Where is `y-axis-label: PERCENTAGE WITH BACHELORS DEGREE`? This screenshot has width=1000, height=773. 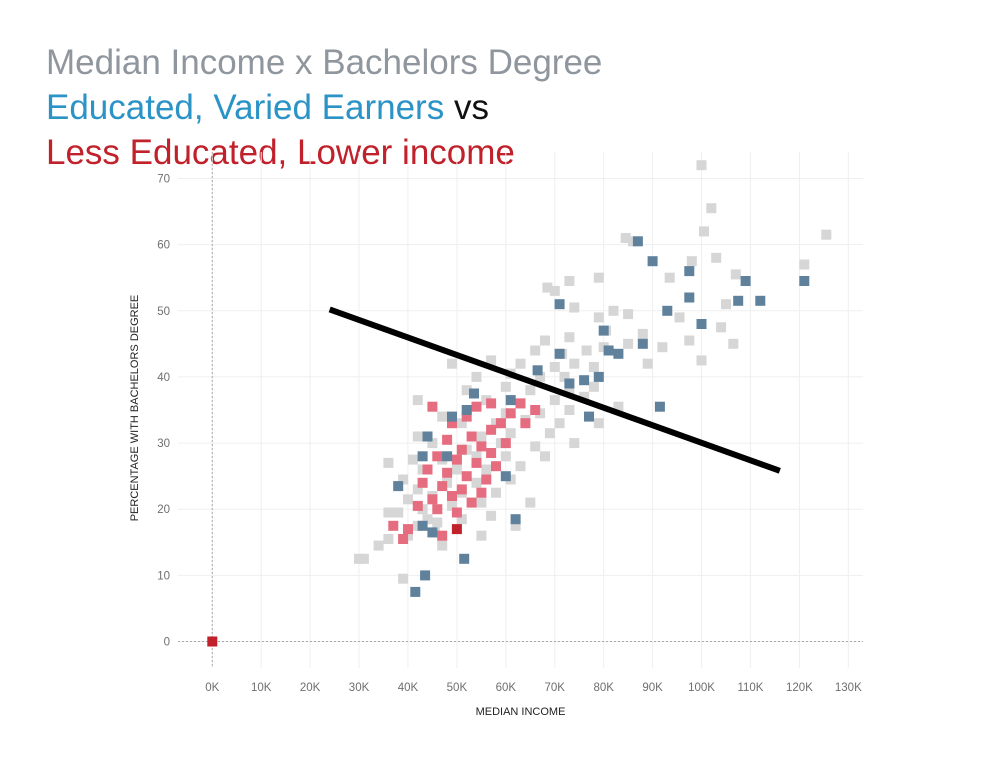
y-axis-label: PERCENTAGE WITH BACHELORS DEGREE is located at coordinates (135, 408).